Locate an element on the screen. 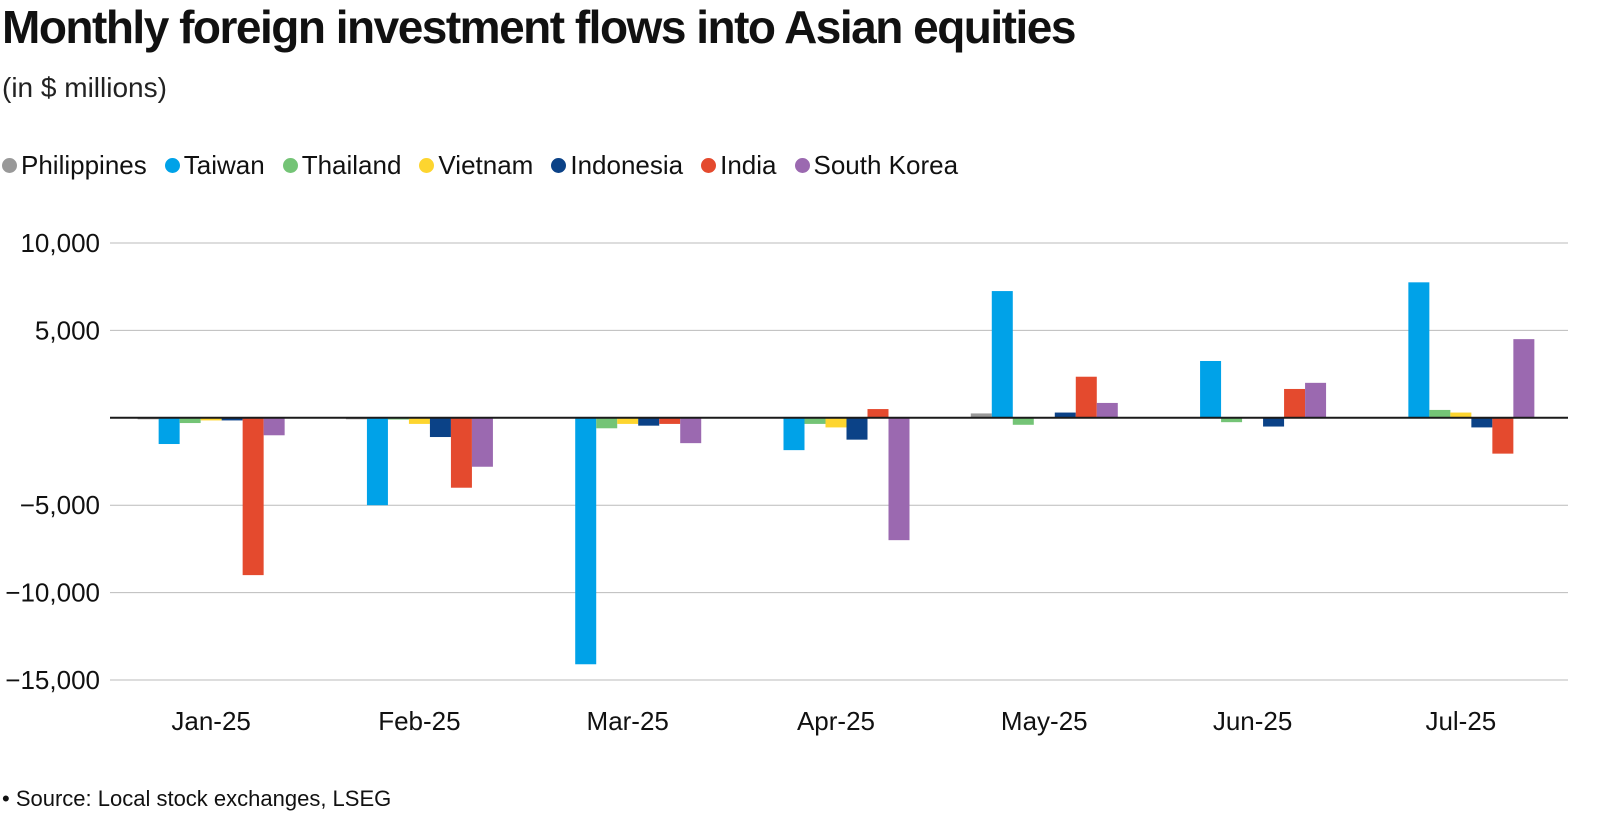  legend-label: Indonesia is located at coordinates (627, 165).